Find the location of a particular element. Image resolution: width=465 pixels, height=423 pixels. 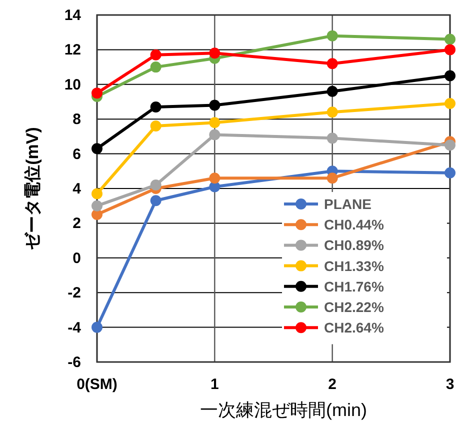

y-tick-label: 8 is located at coordinates (76, 119).